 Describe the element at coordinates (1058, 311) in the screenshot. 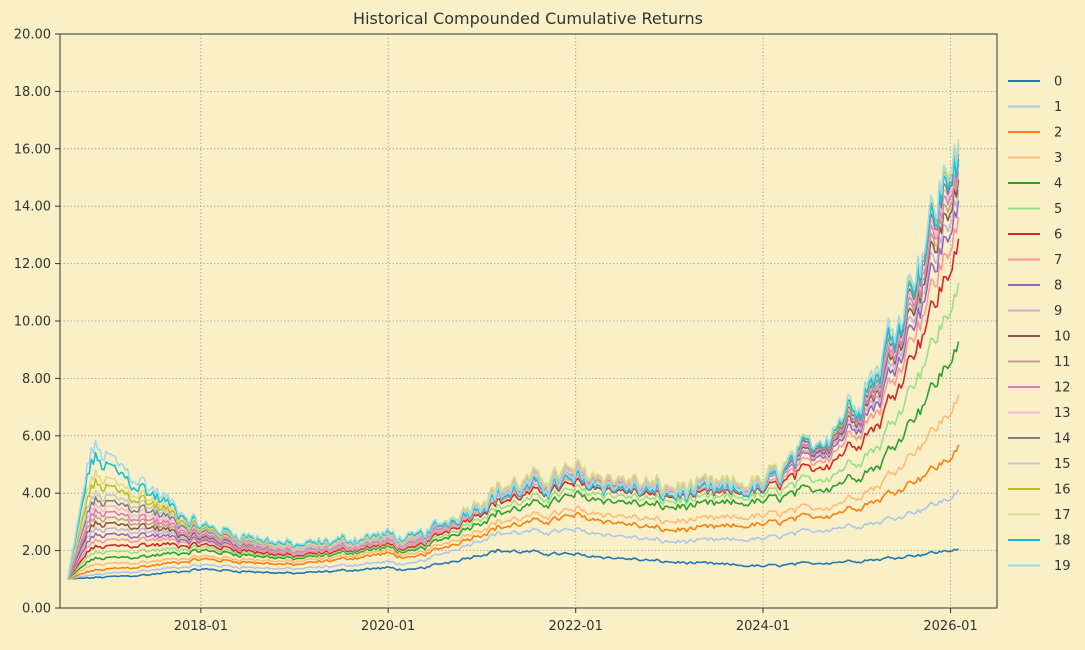

I see `legend-label-9: 9` at that location.